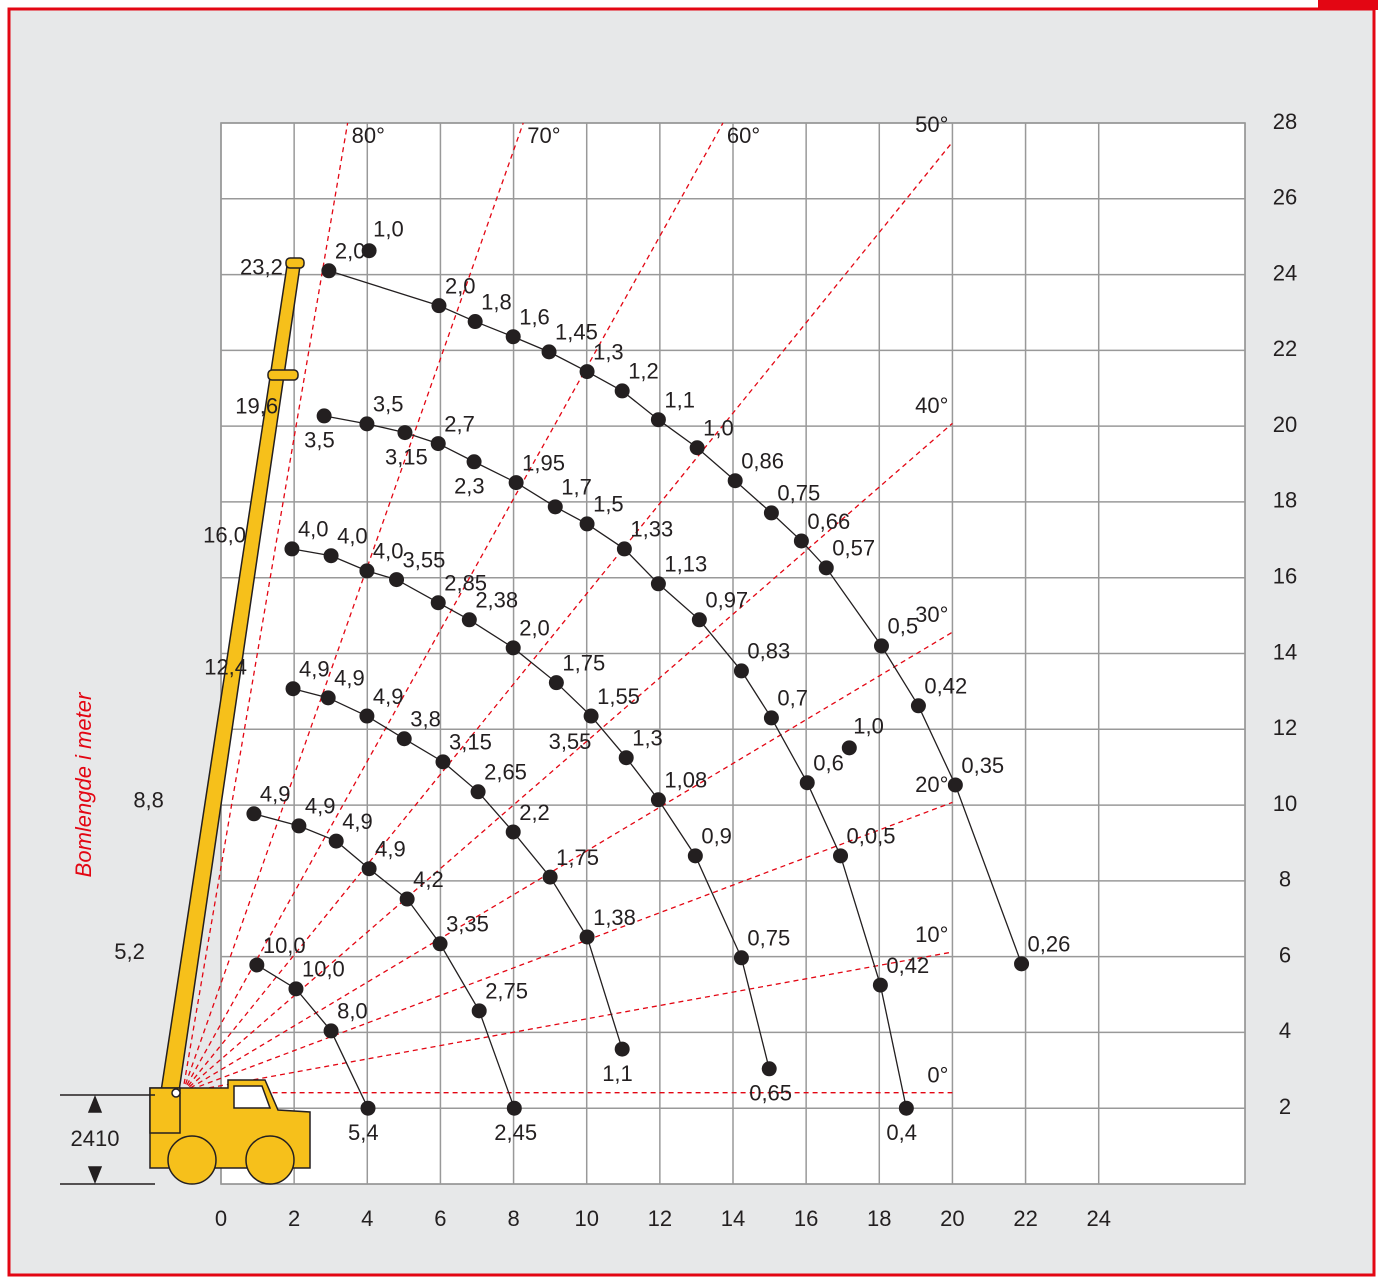 The height and width of the screenshot is (1281, 1383). Describe the element at coordinates (828, 763) in the screenshot. I see `load-label: 0,6` at that location.